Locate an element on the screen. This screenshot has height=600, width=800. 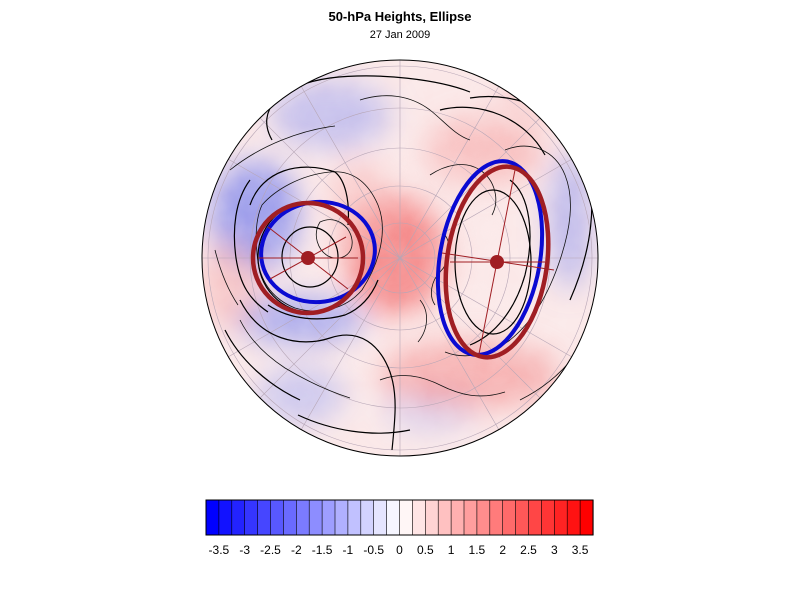
map-date: 27 Jan 2009 is located at coordinates (400, 35).